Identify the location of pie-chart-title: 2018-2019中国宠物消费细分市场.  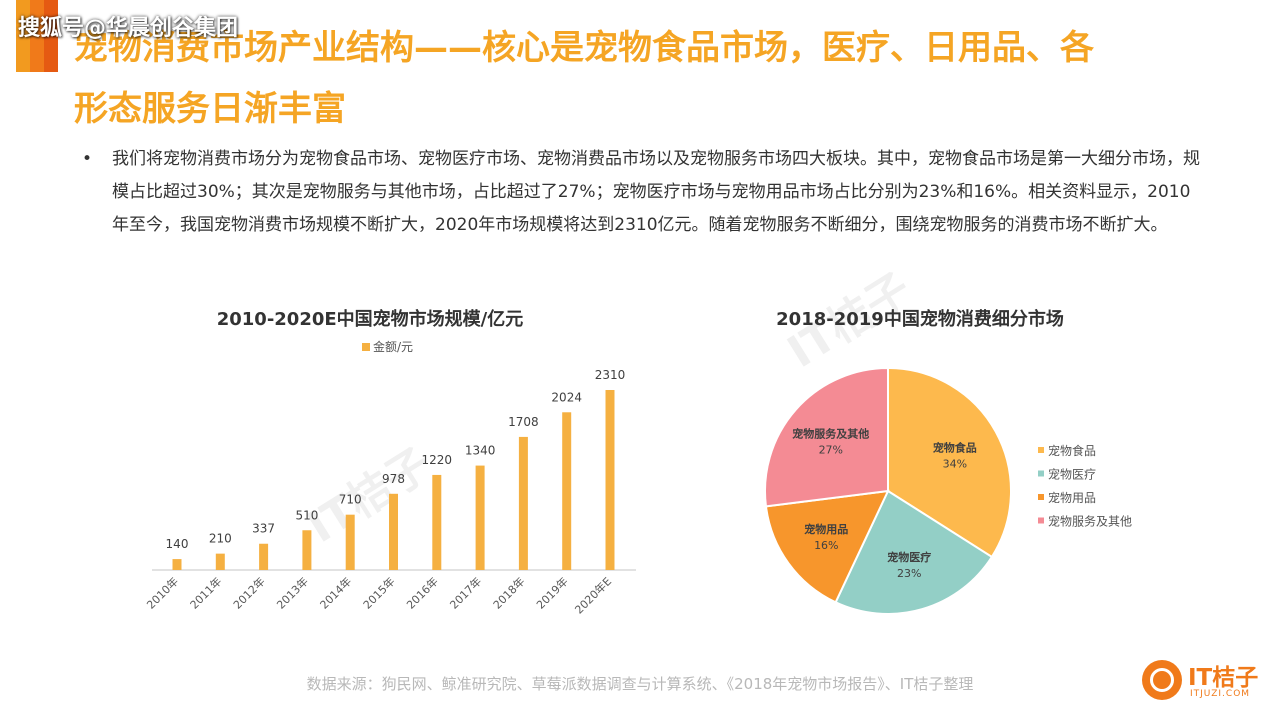
(920, 319).